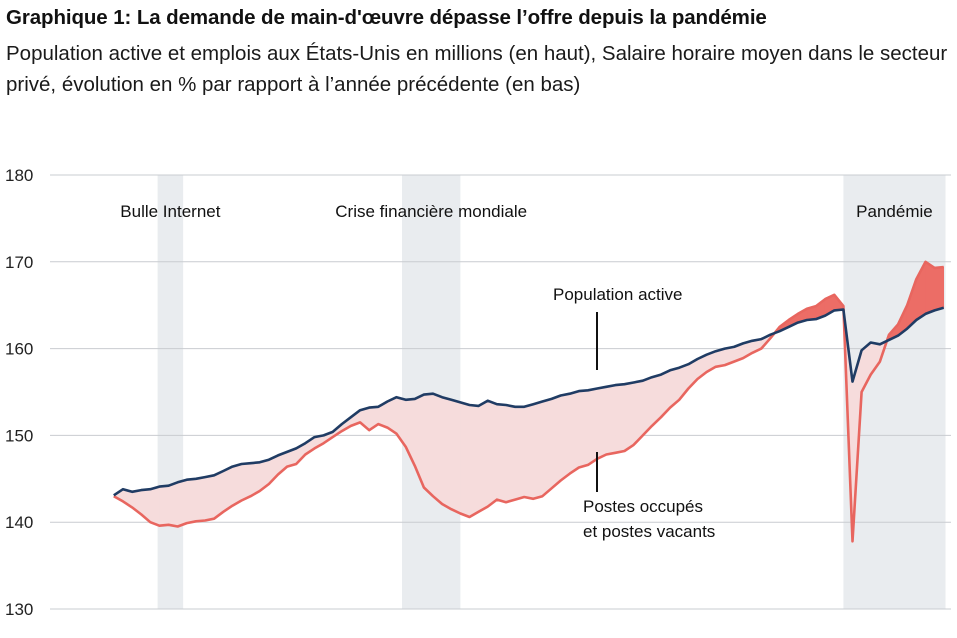 This screenshot has width=957, height=638. I want to click on y-tick-140: 140, so click(19, 522).